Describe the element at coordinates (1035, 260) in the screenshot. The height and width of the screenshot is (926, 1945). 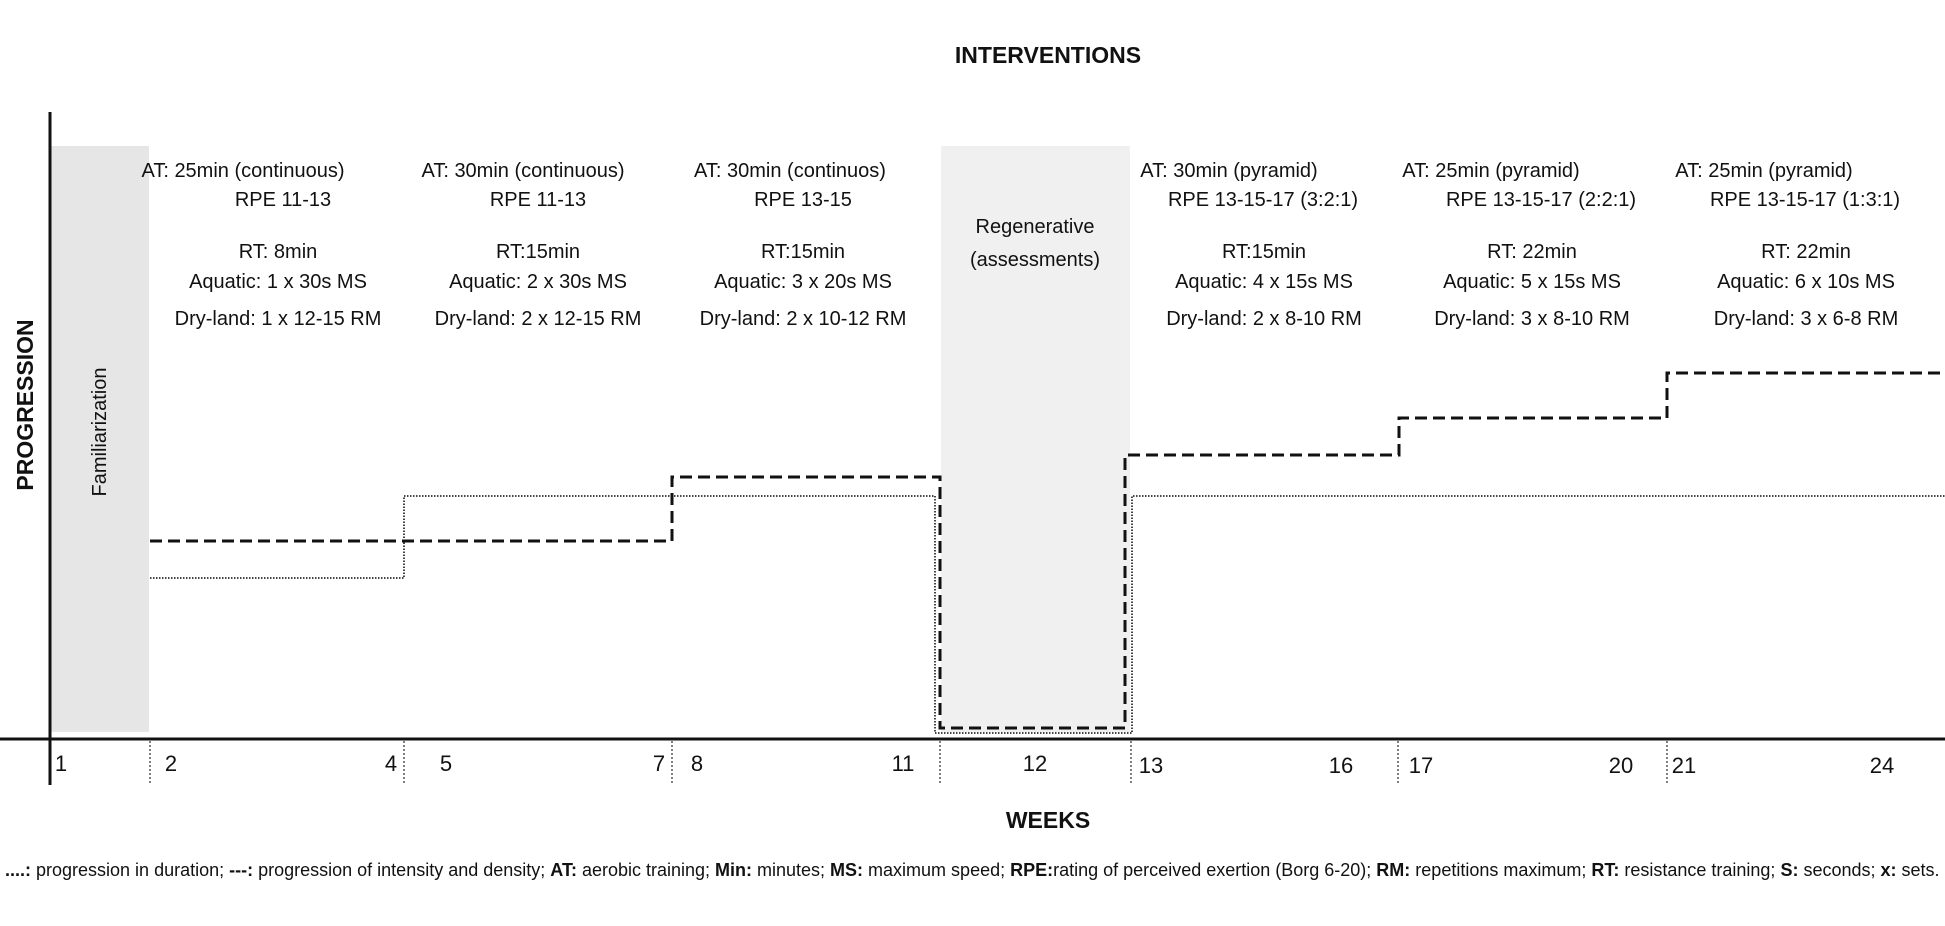
I see `regenerative-sub-label: (assessments)` at that location.